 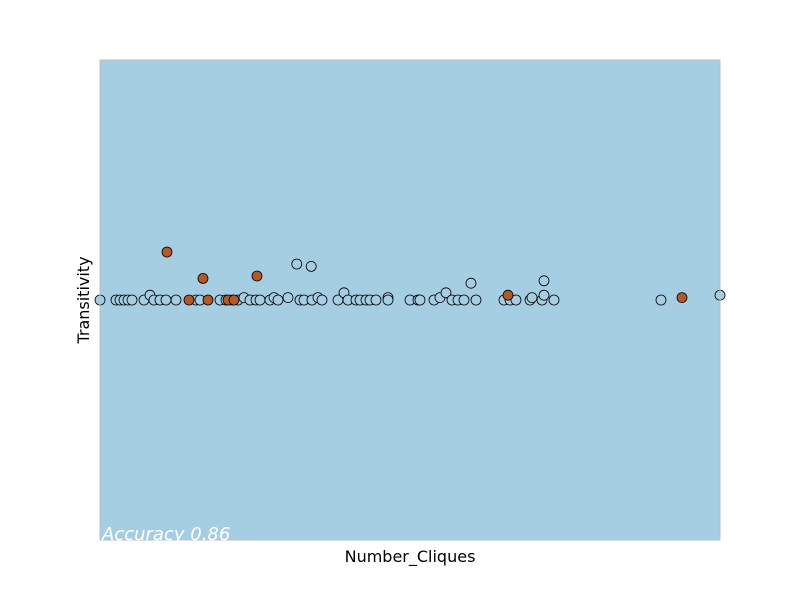 What do you see at coordinates (410, 276) in the screenshot?
I see `points-layer` at bounding box center [410, 276].